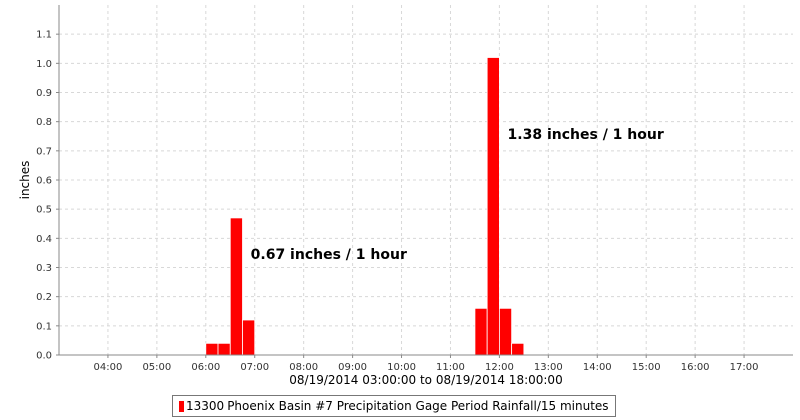  What do you see at coordinates (329, 255) in the screenshot?
I see `annotation-label: 0.67 inches / 1 hour` at bounding box center [329, 255].